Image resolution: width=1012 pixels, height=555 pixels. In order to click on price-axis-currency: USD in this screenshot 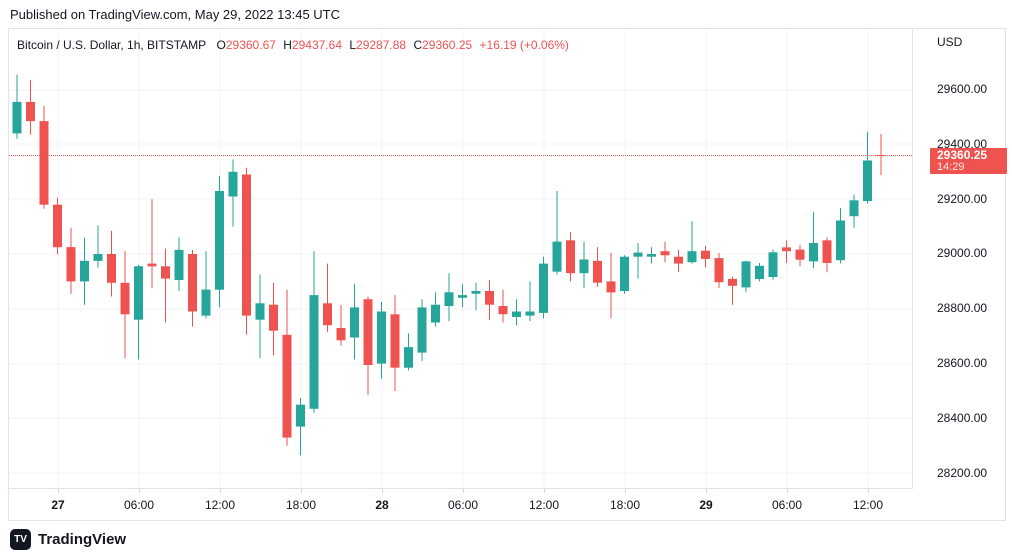, I will do `click(950, 42)`.